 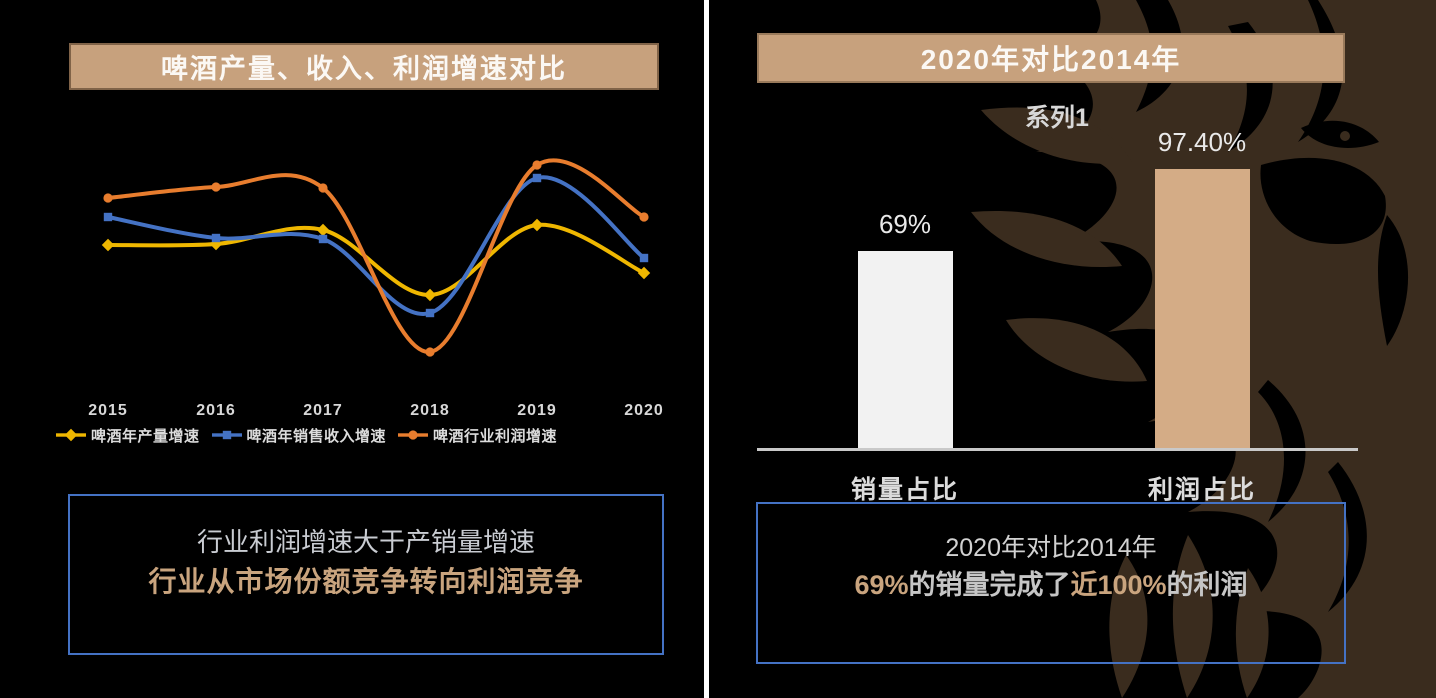 I want to click on x-axis-label-2015: 2015, so click(x=108, y=410).